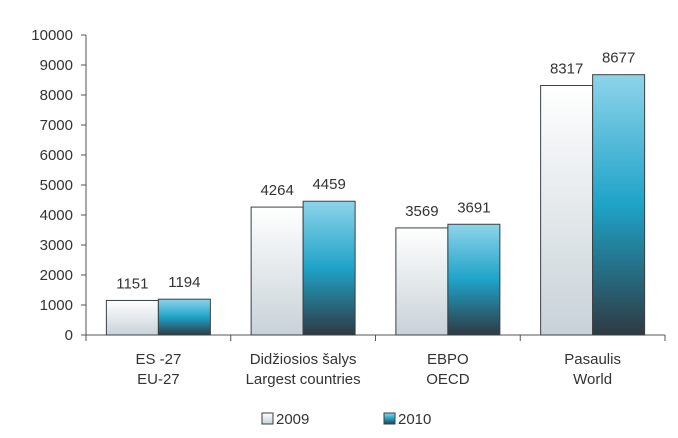  I want to click on y-tick-label: 4000, so click(56, 215).